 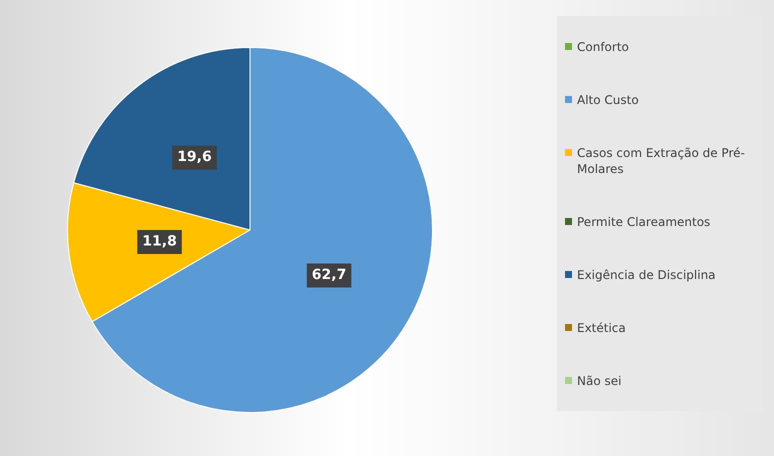 I want to click on legend-label: Não sei, so click(x=599, y=380).